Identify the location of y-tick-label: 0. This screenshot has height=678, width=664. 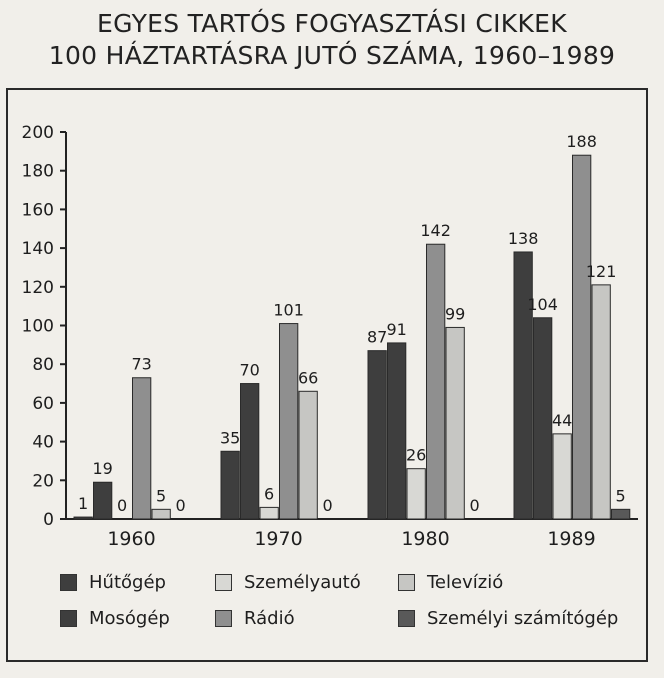
(48, 520).